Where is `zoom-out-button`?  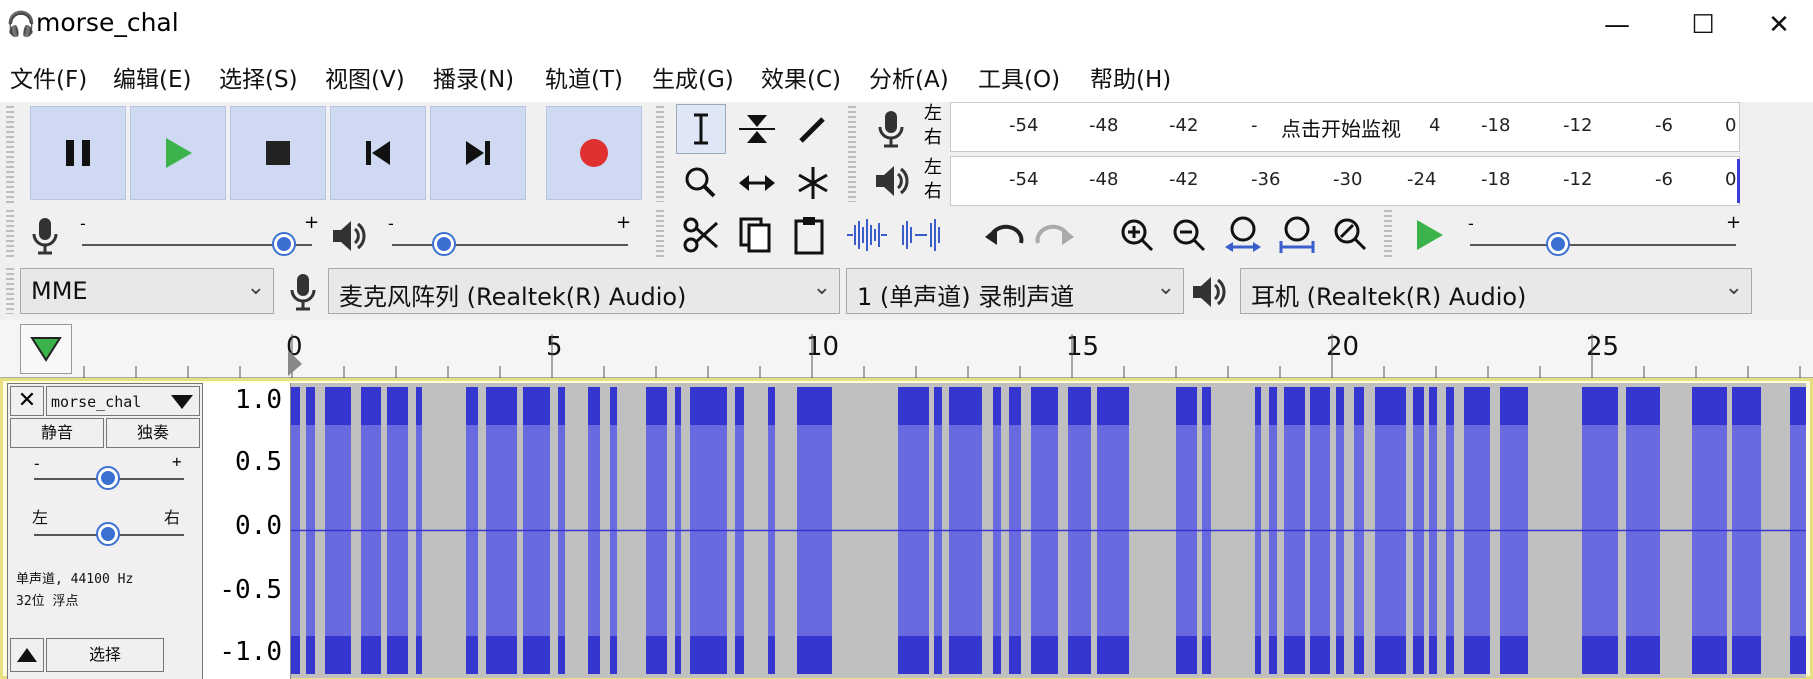
zoom-out-button is located at coordinates (1189, 235).